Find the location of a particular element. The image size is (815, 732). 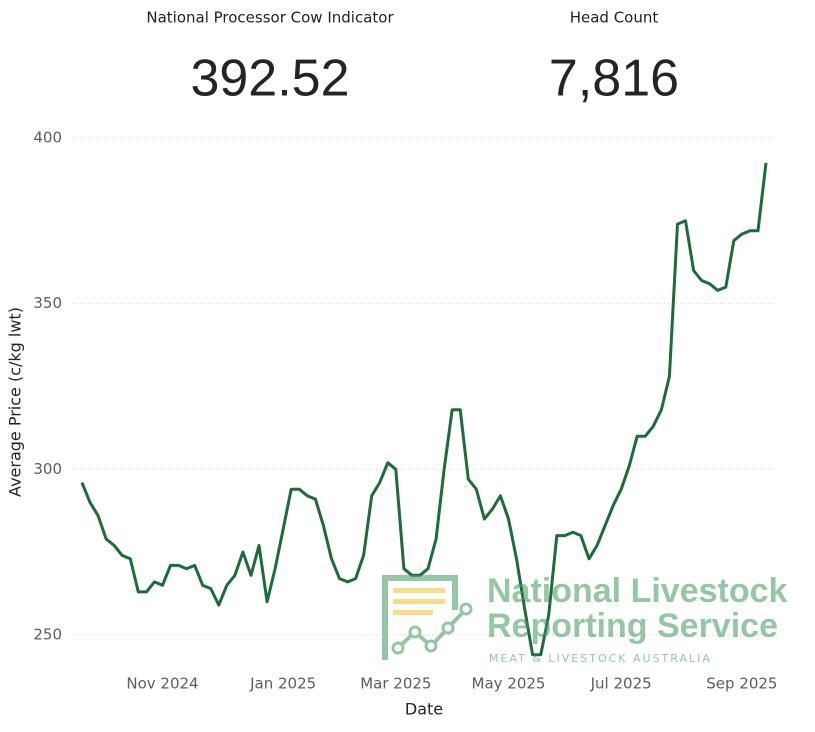

y-tick-label: 250 is located at coordinates (47, 634).